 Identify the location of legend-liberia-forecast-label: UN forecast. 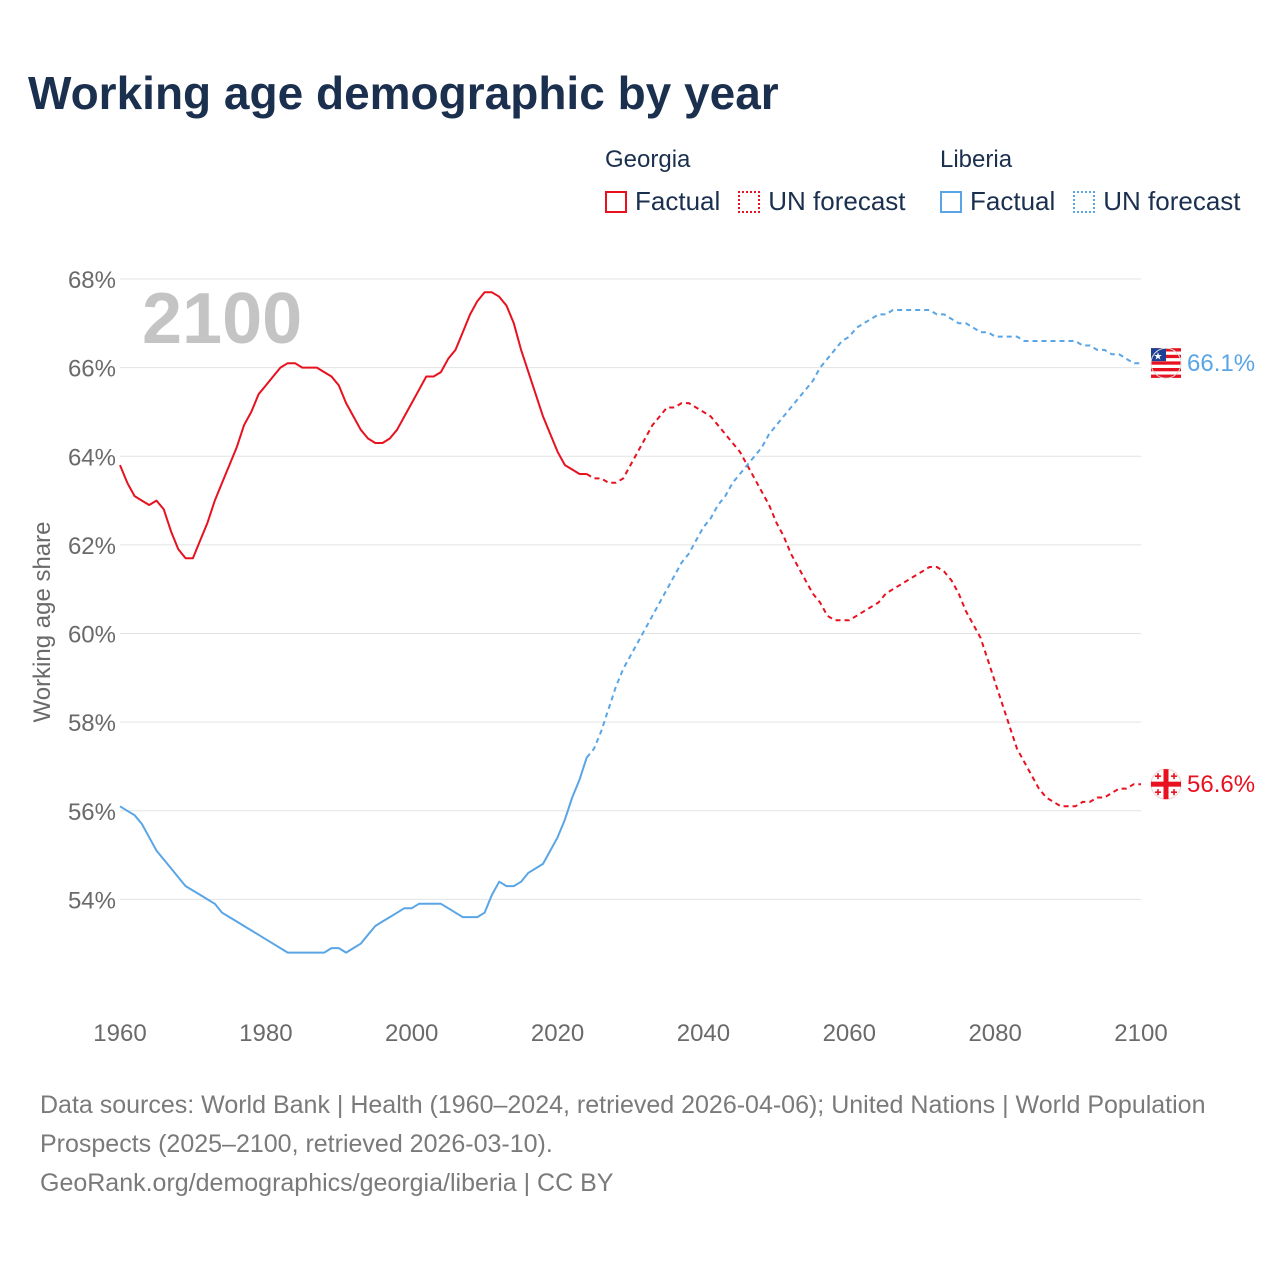
(1172, 201).